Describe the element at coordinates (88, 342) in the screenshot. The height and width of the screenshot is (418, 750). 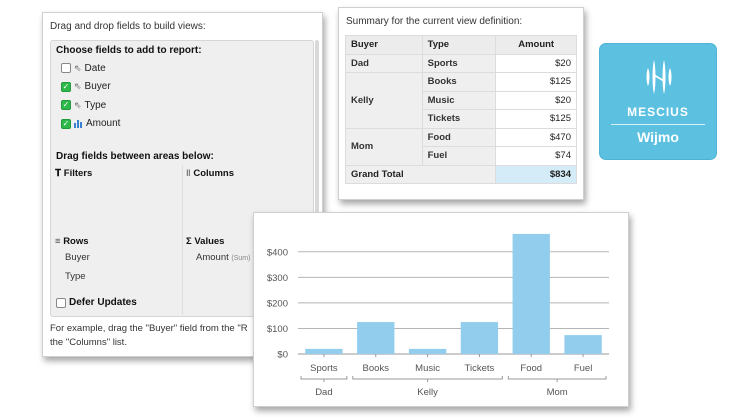
I see `footer-line-2: the "Columns" list.` at that location.